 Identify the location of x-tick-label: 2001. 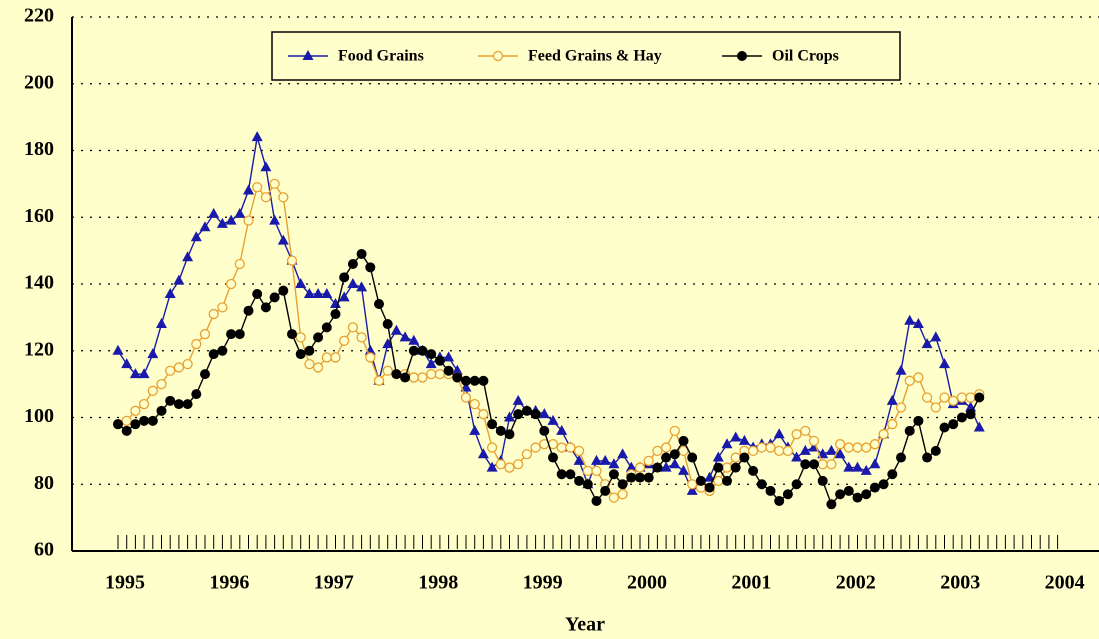
(751, 583).